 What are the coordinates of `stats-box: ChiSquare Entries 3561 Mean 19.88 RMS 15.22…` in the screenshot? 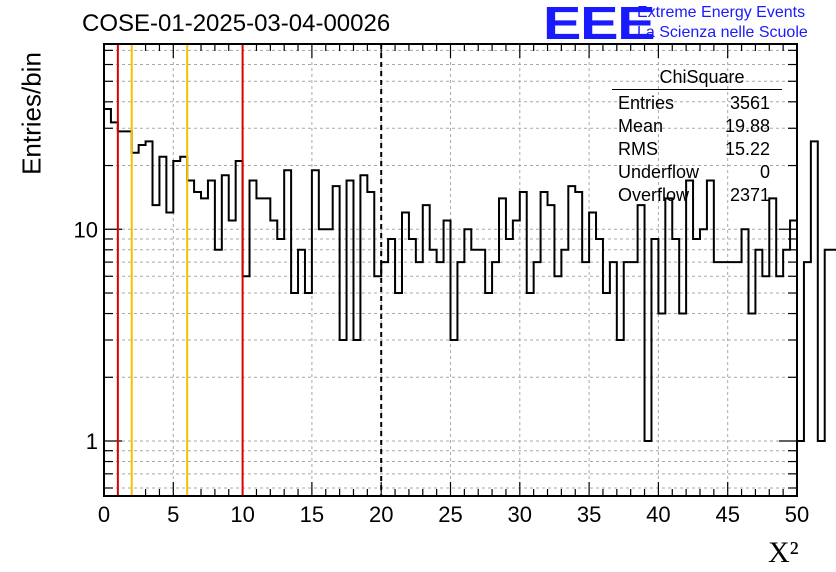 It's located at (697, 136).